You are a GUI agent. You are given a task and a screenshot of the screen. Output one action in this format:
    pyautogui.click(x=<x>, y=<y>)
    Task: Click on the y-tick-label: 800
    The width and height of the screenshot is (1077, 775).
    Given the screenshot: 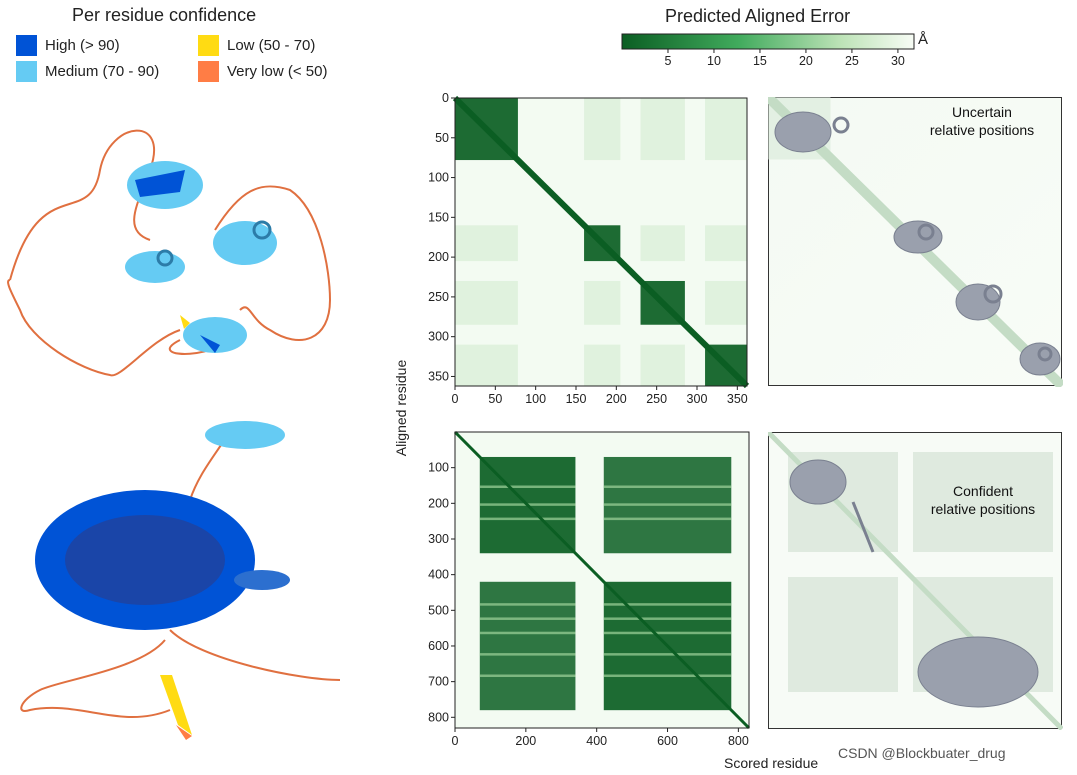 What is the action you would take?
    pyautogui.click(x=438, y=717)
    